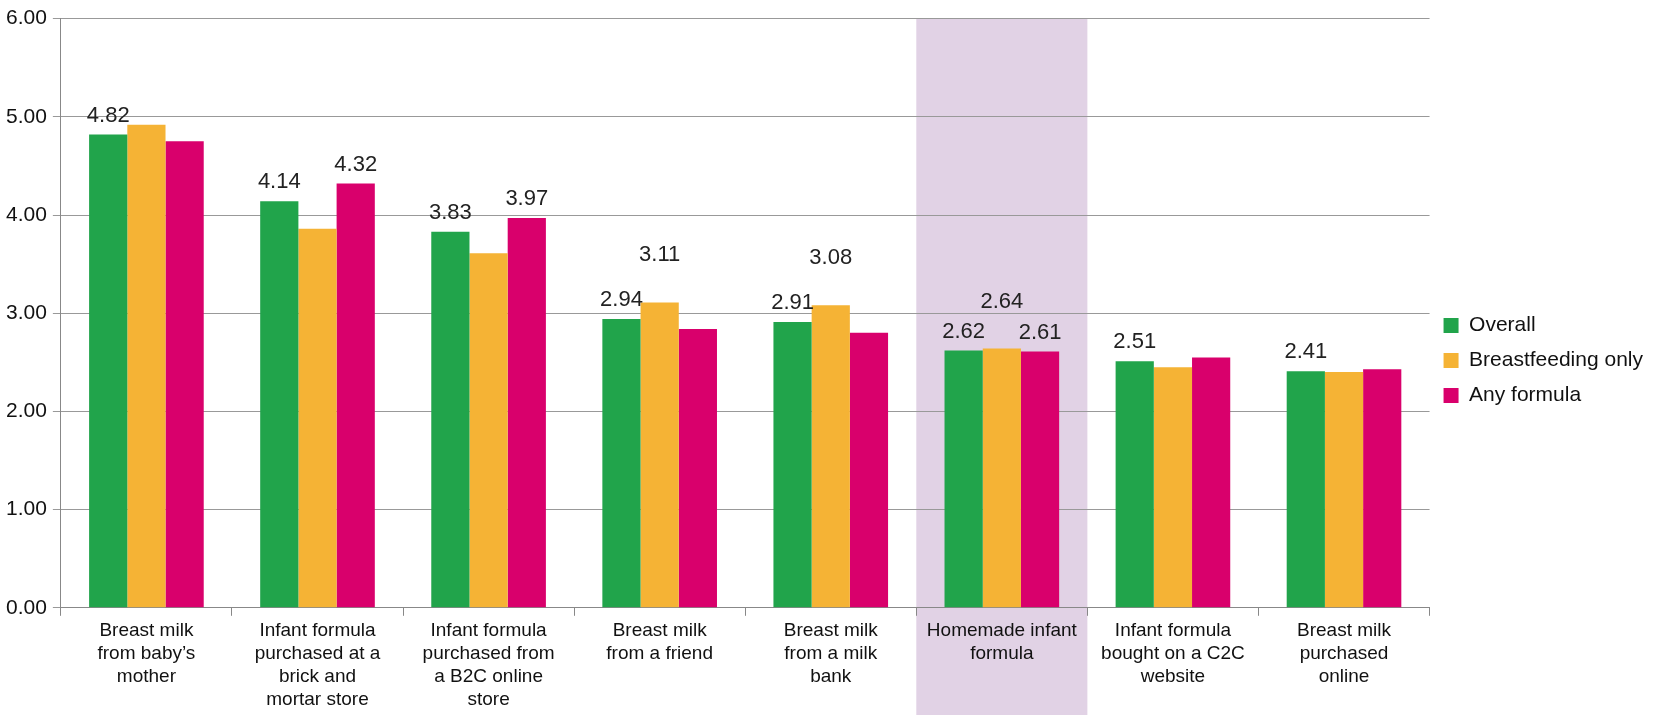 The width and height of the screenshot is (1663, 719). What do you see at coordinates (621, 299) in the screenshot?
I see `data-label: 2.94` at bounding box center [621, 299].